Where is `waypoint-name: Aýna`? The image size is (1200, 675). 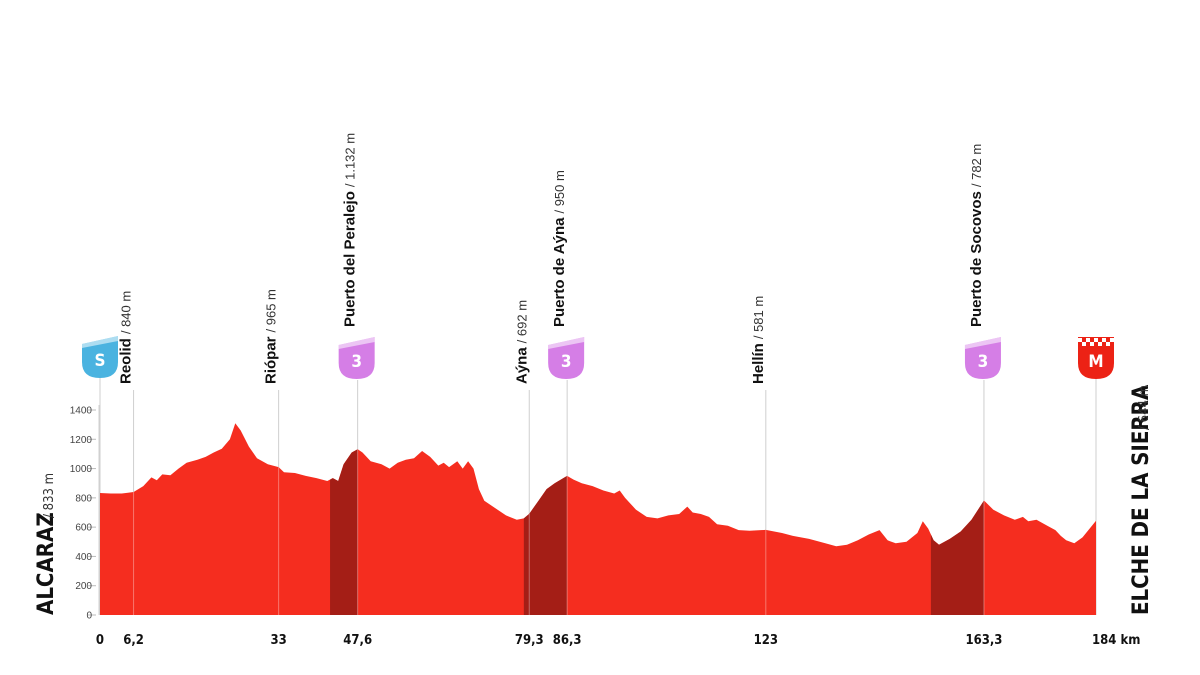
waypoint-name: Aýna is located at coordinates (521, 365).